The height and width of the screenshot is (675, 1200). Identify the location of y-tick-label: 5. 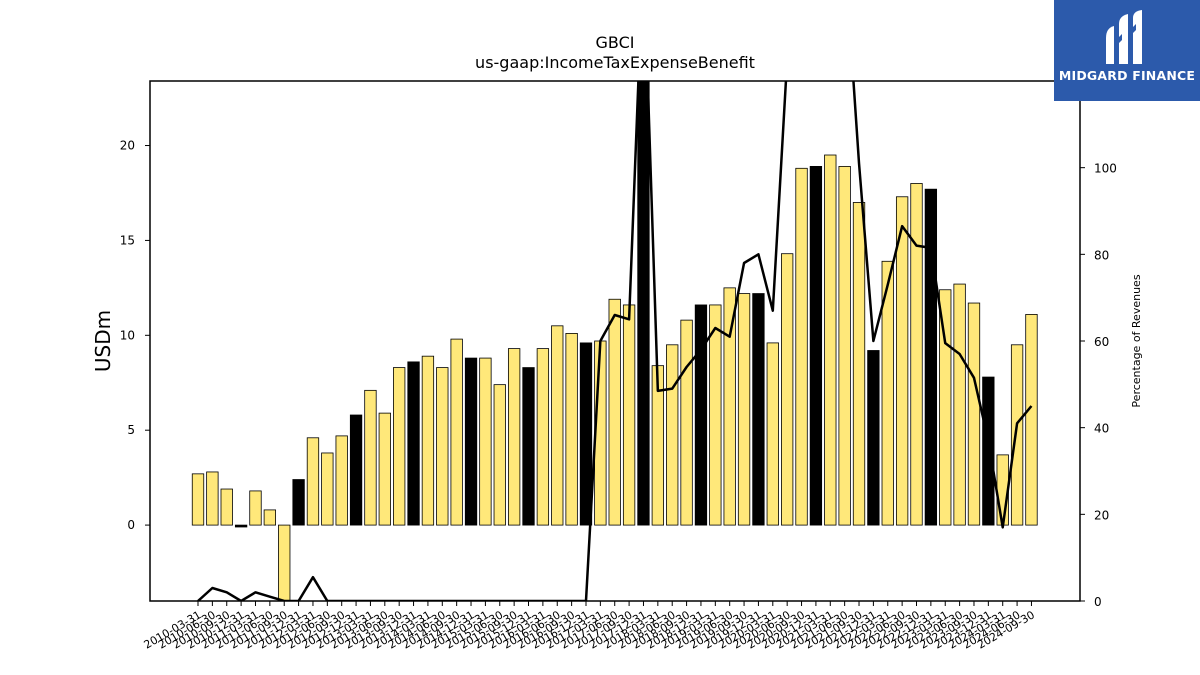
(131, 430).